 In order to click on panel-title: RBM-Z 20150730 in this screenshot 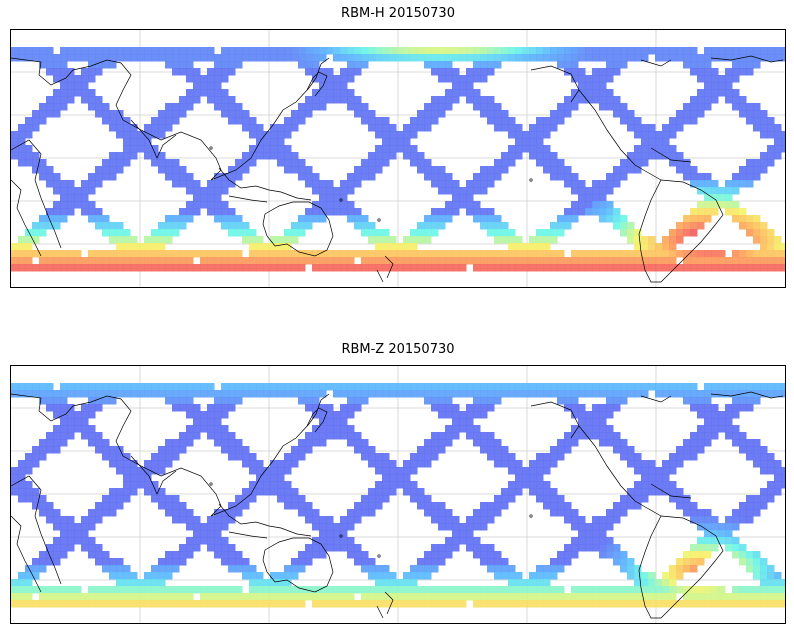, I will do `click(398, 349)`.